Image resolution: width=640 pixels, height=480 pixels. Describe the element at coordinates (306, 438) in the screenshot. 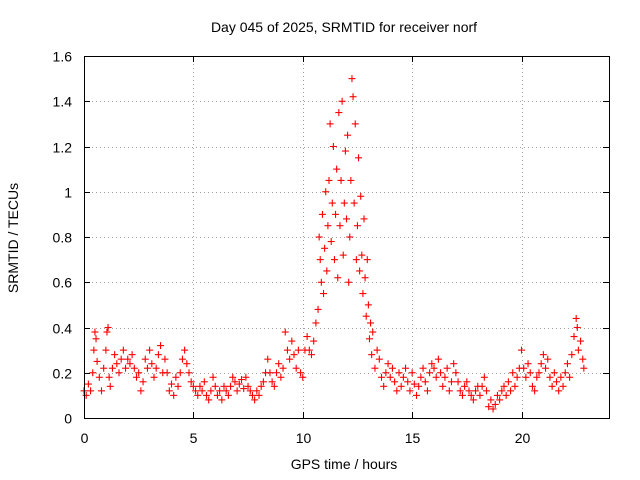

I see `x-tick-labels: 0 5 10 15 20` at that location.